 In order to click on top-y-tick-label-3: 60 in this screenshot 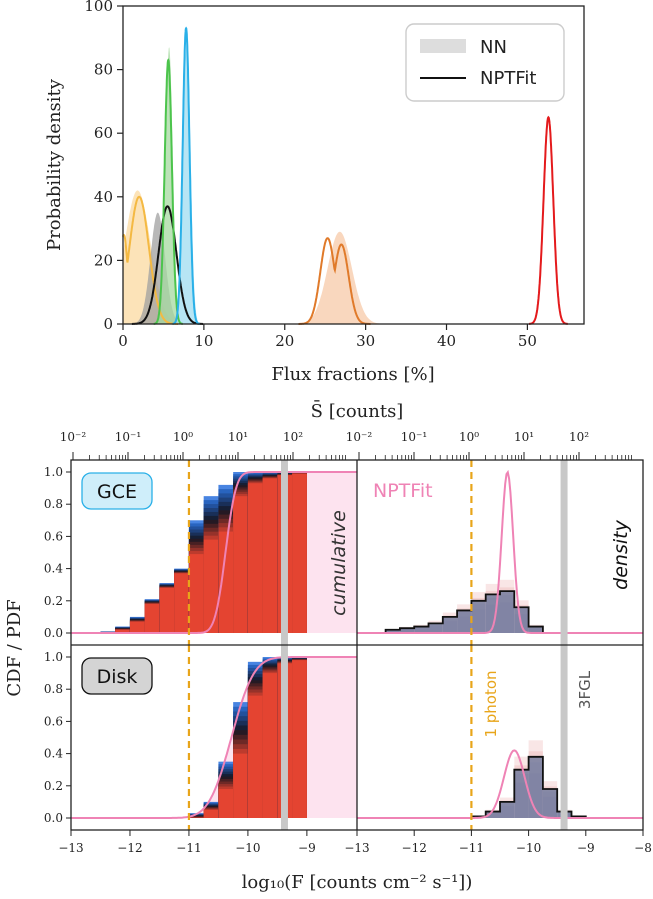, I will do `click(103, 133)`.